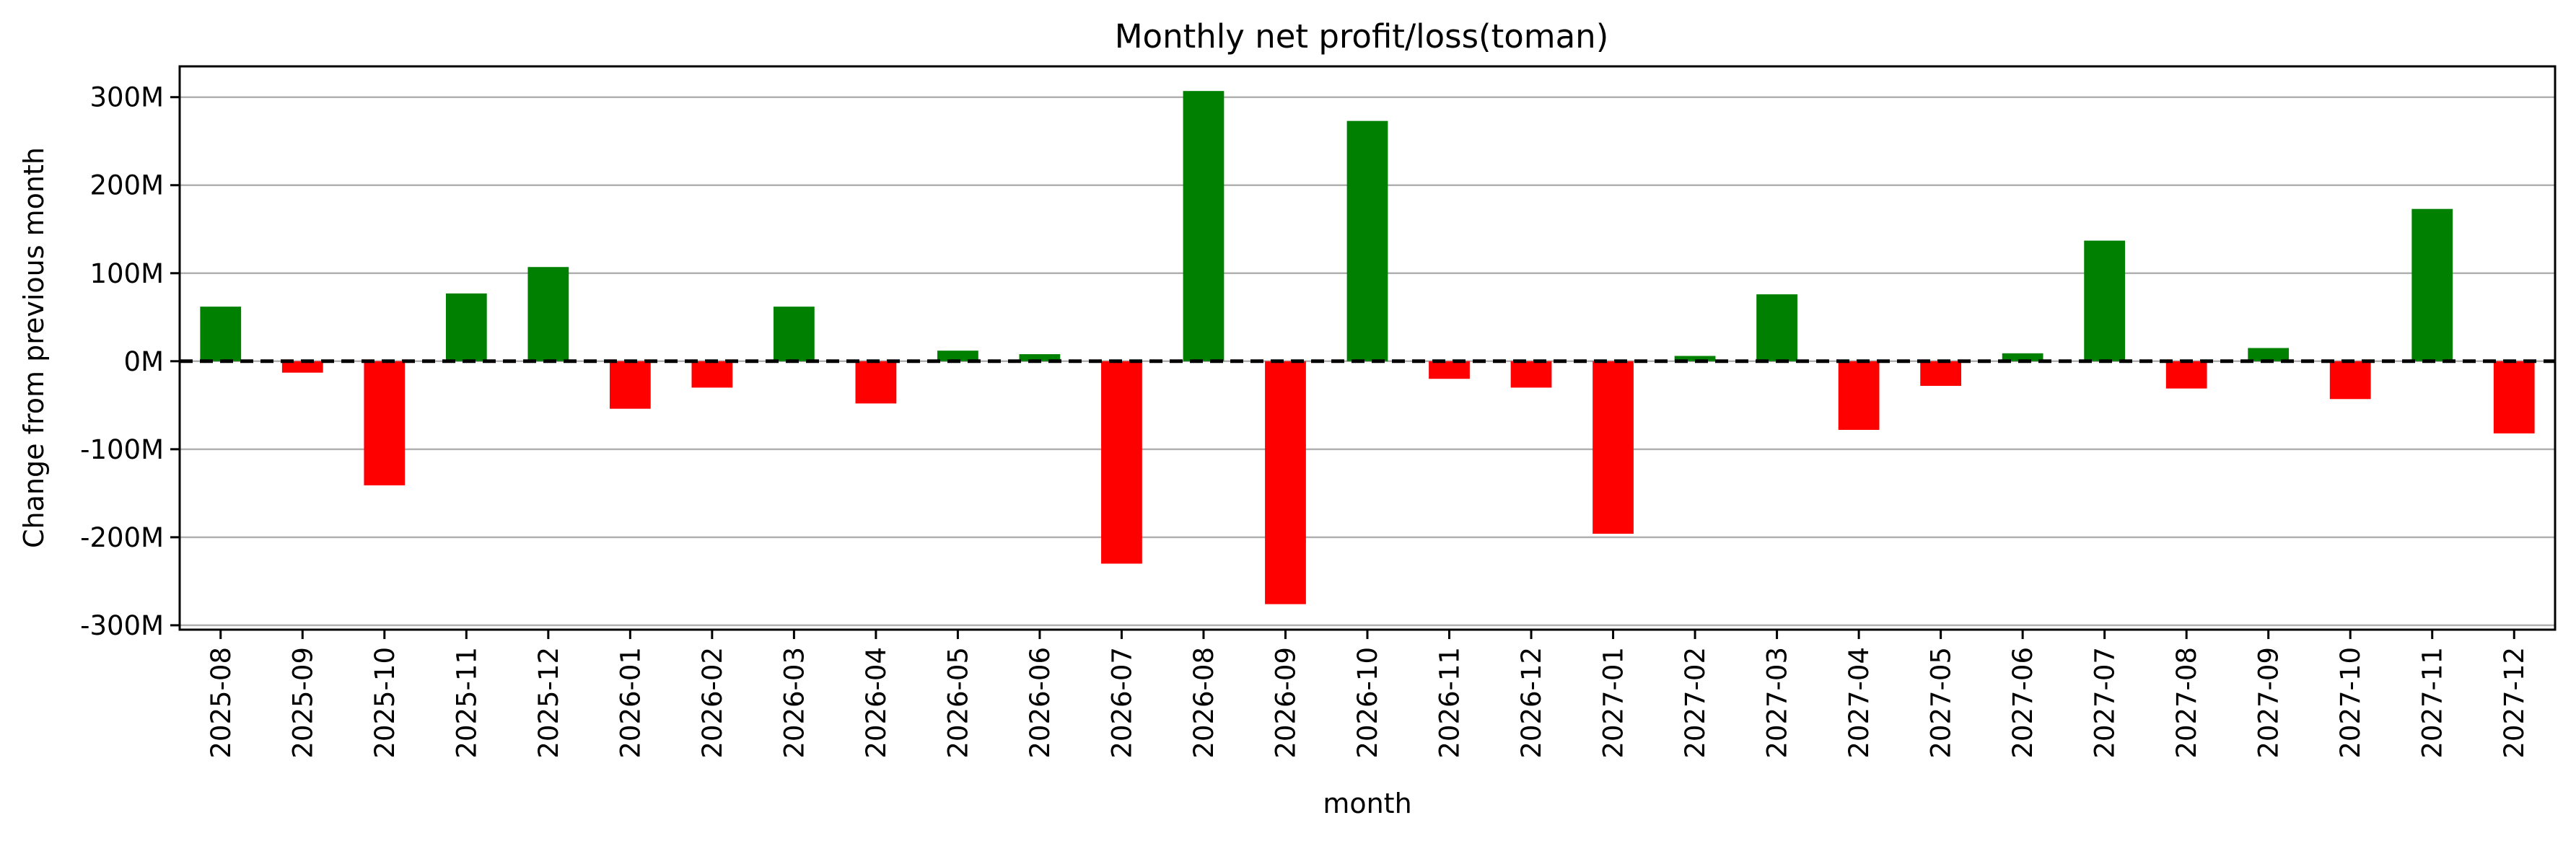 This screenshot has width=2576, height=841. What do you see at coordinates (126, 97) in the screenshot?
I see `y-tick-label: 300M` at bounding box center [126, 97].